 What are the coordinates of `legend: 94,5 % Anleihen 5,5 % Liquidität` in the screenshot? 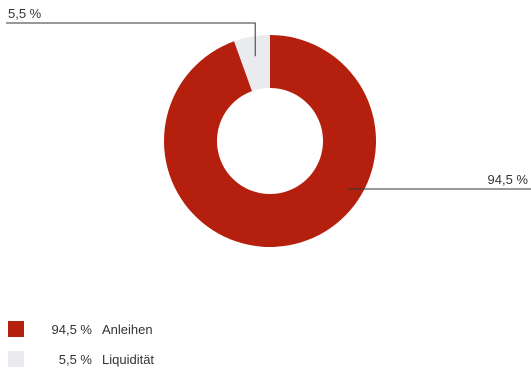 It's located at (158, 344).